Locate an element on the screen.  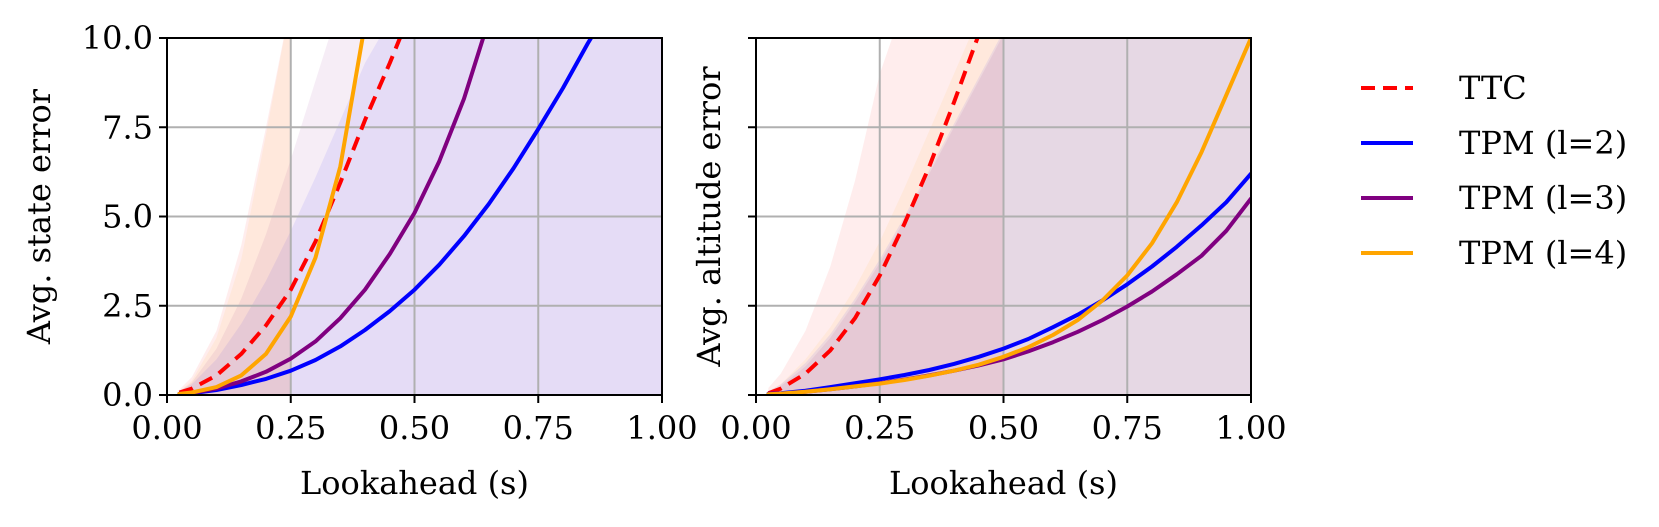
legend-entry-ttc: TTC is located at coordinates (1444, 88).